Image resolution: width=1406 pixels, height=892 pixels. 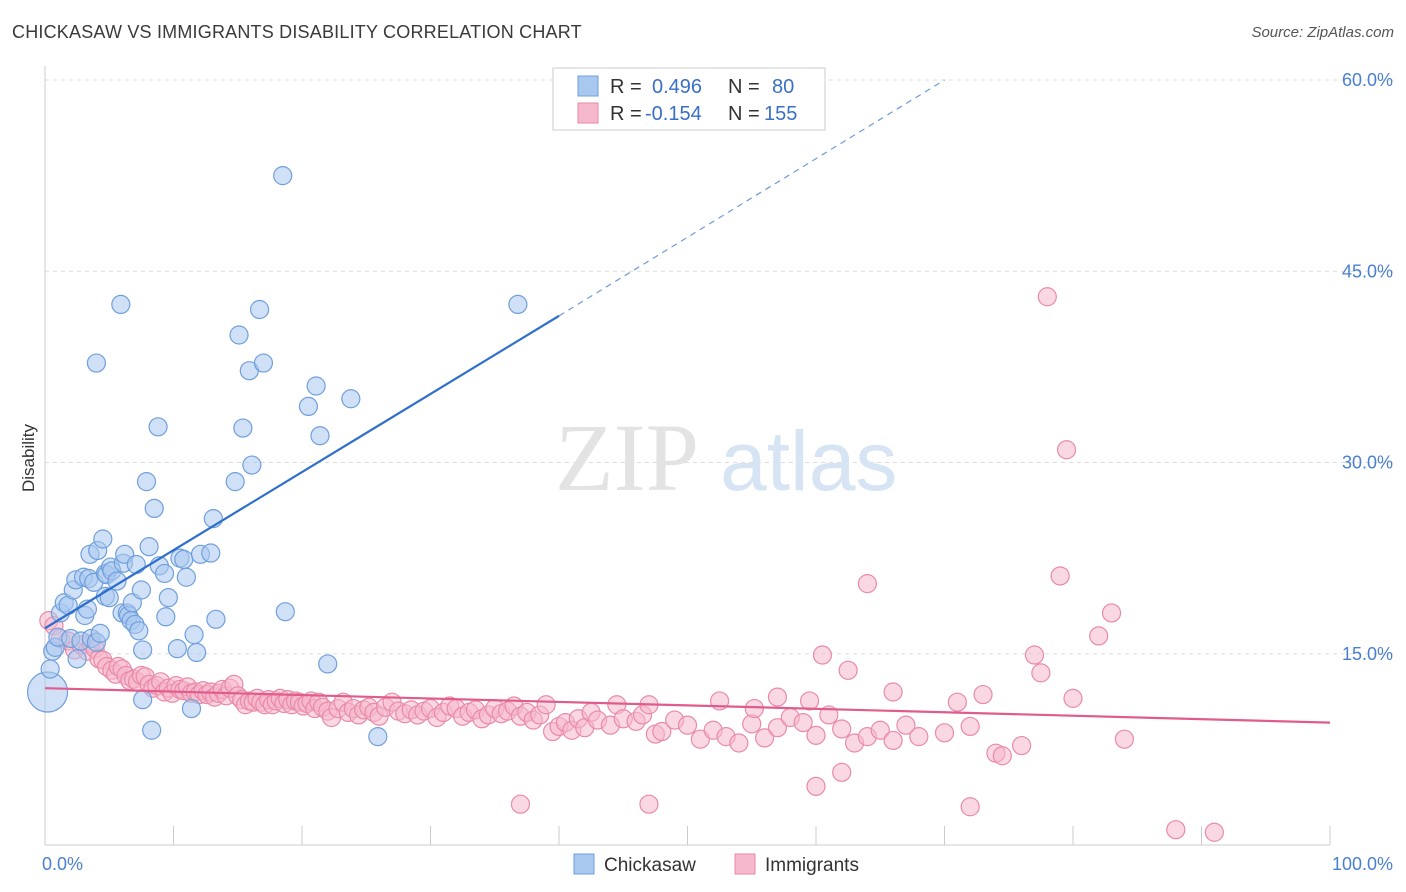 What do you see at coordinates (627, 457) in the screenshot?
I see `watermark-zip: ZIP` at bounding box center [627, 457].